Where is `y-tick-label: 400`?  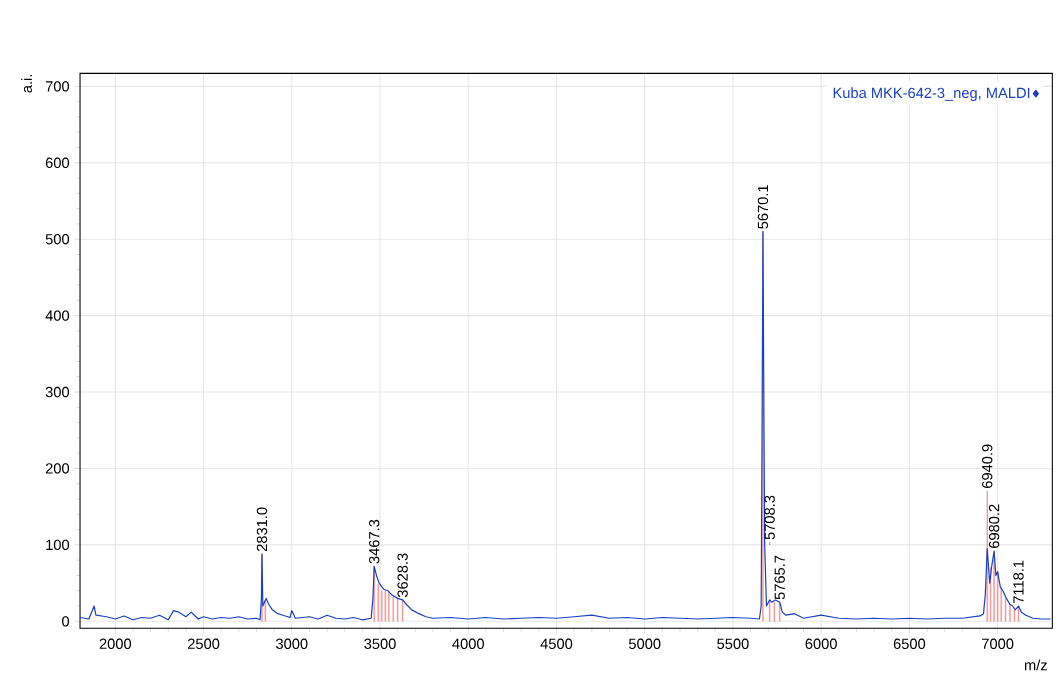 y-tick-label: 400 is located at coordinates (57, 315).